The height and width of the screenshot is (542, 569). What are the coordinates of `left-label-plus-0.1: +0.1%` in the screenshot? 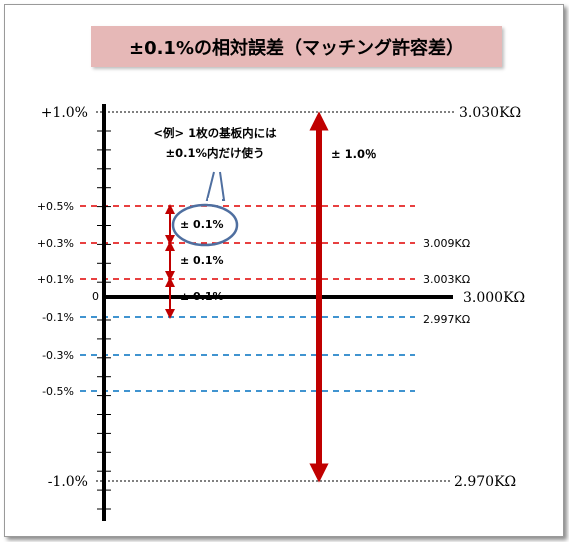 It's located at (55, 279).